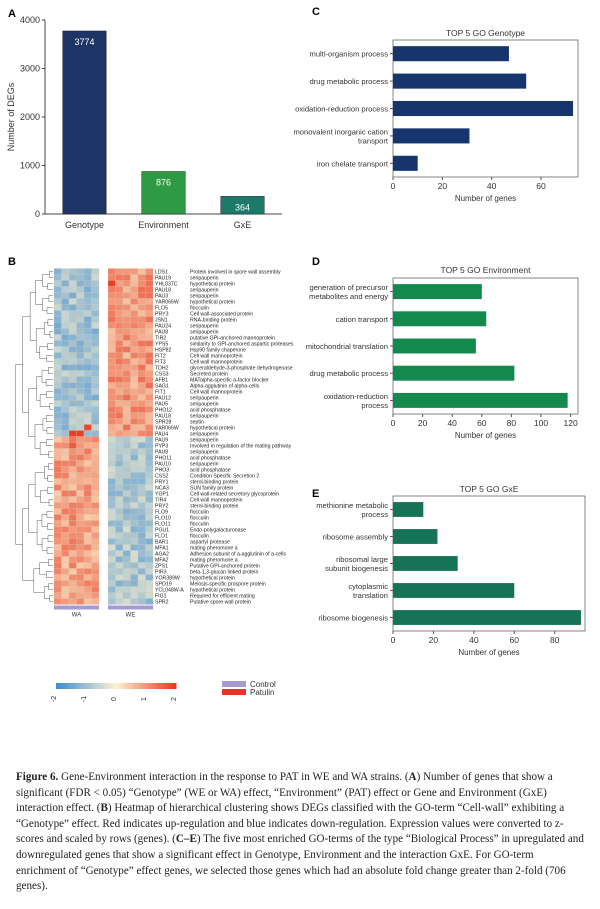 The image size is (600, 909). What do you see at coordinates (76, 686) in the screenshot?
I see `color-scale-segment` at bounding box center [76, 686].